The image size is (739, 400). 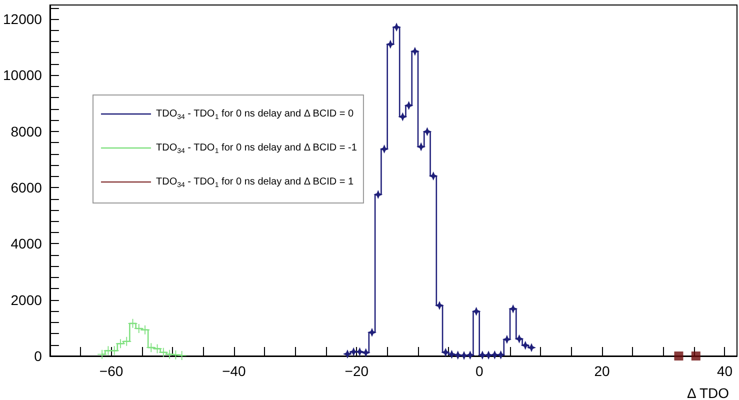 What do you see at coordinates (22, 19) in the screenshot?
I see `y-tick-label: 12000` at bounding box center [22, 19].